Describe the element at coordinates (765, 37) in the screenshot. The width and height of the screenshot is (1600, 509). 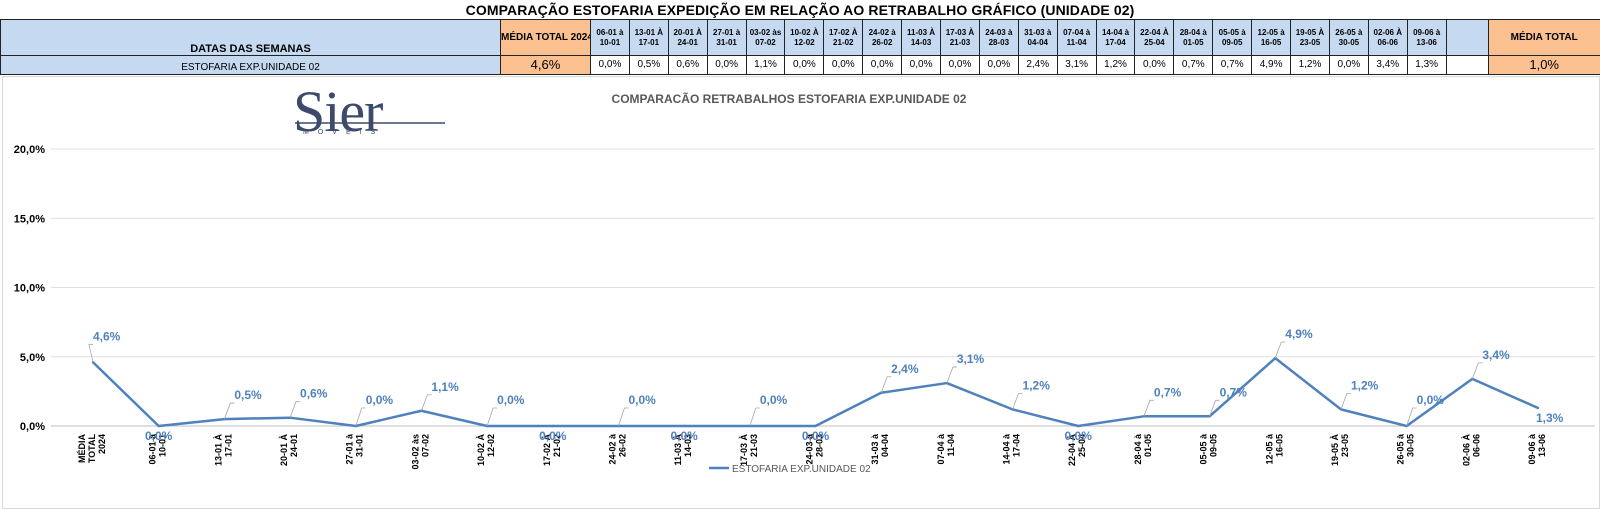
I see `week-header-text: 03-02 às 07-02` at that location.